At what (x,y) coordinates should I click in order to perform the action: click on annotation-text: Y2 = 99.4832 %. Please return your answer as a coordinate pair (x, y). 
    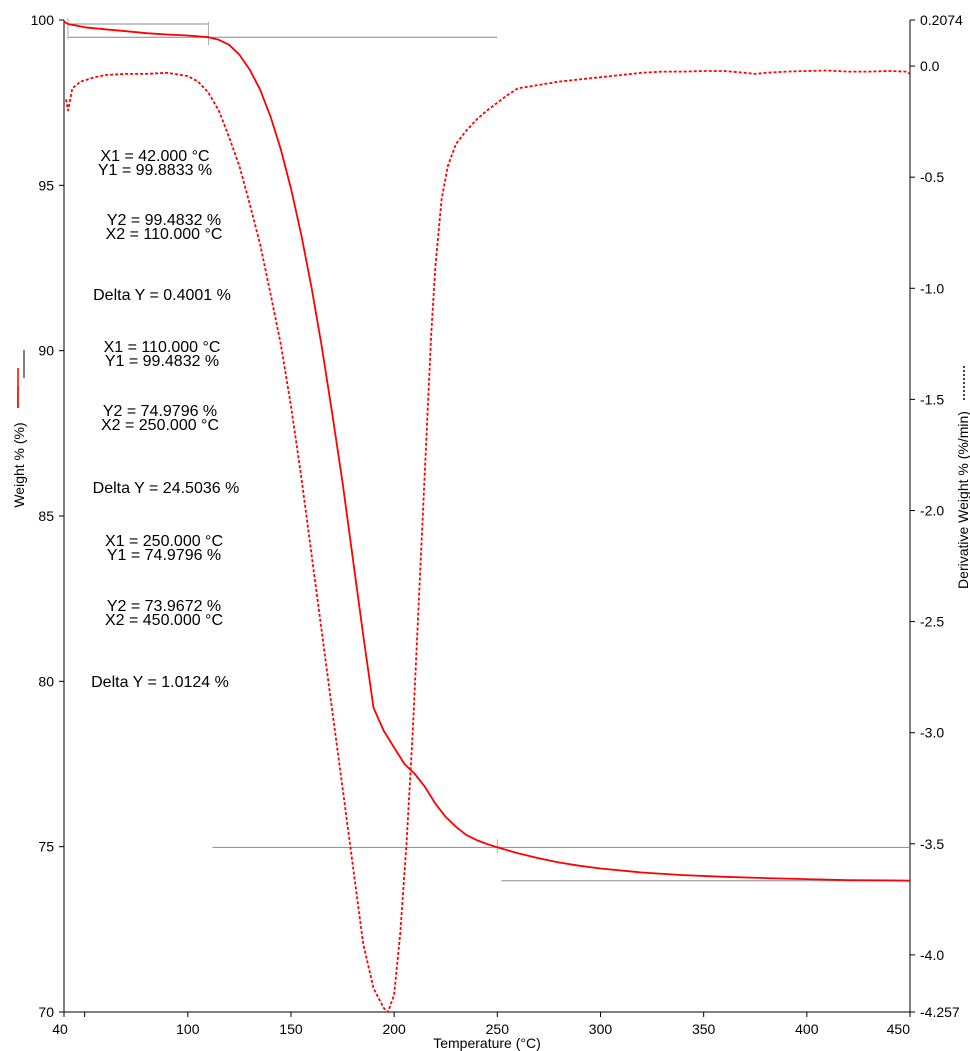
    Looking at the image, I should click on (164, 220).